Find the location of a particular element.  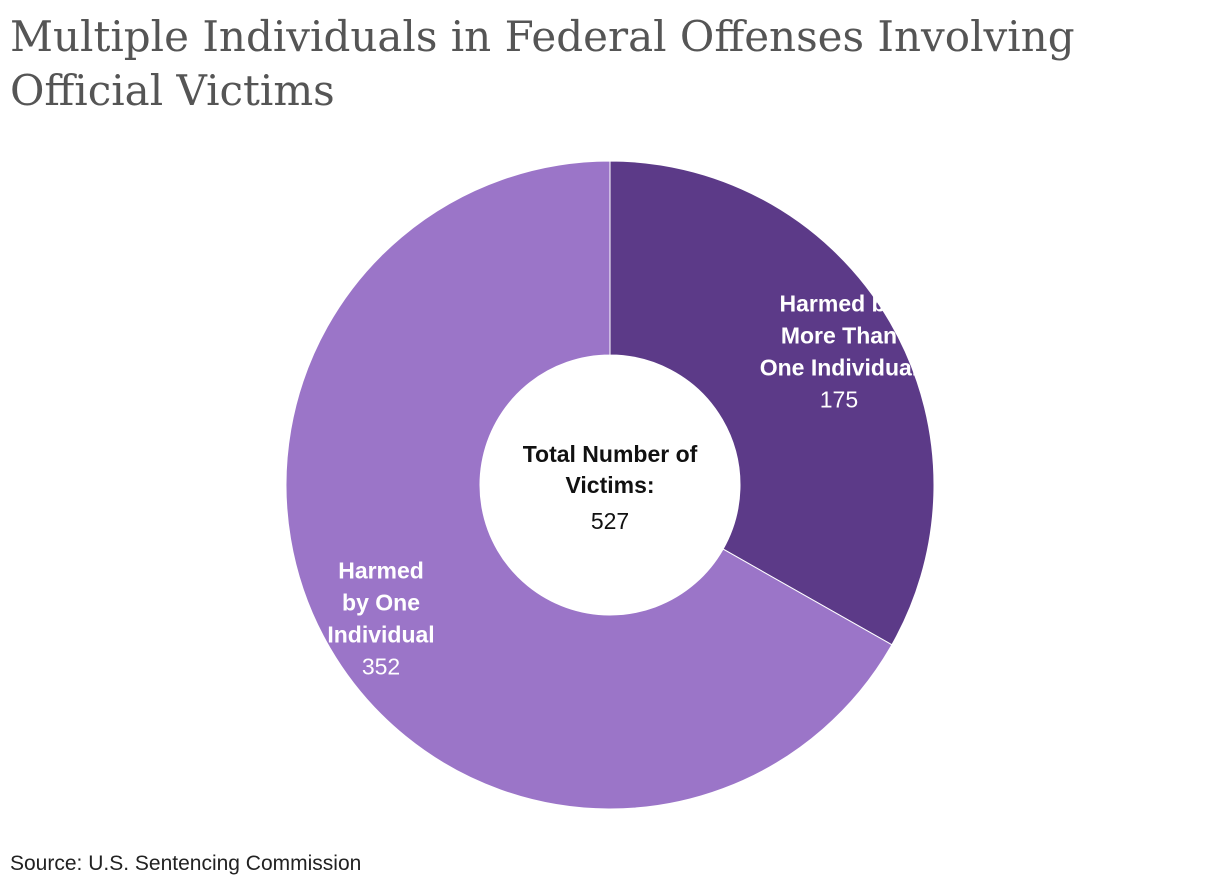

slice-value-1: 175 is located at coordinates (839, 400).